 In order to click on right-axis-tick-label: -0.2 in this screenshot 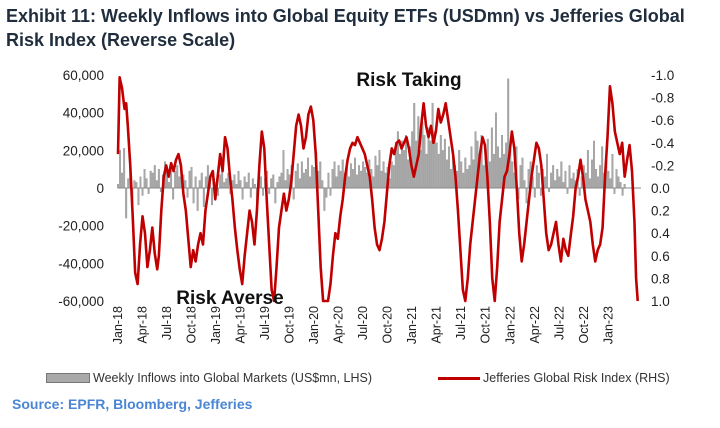, I will do `click(662, 165)`.